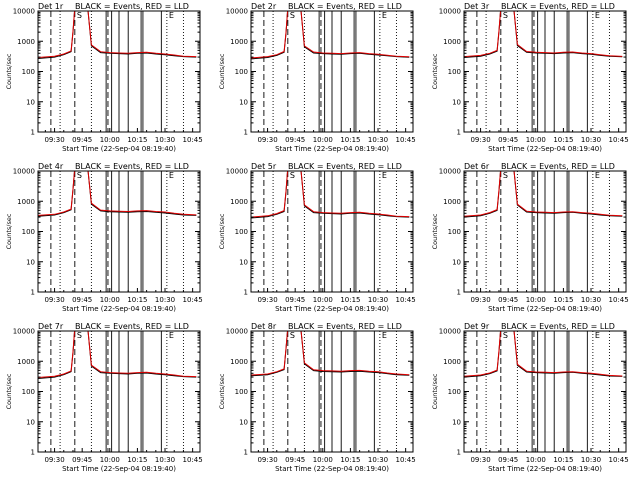  Describe the element at coordinates (477, 6) in the screenshot. I see `panel-title: Det 3r` at that location.